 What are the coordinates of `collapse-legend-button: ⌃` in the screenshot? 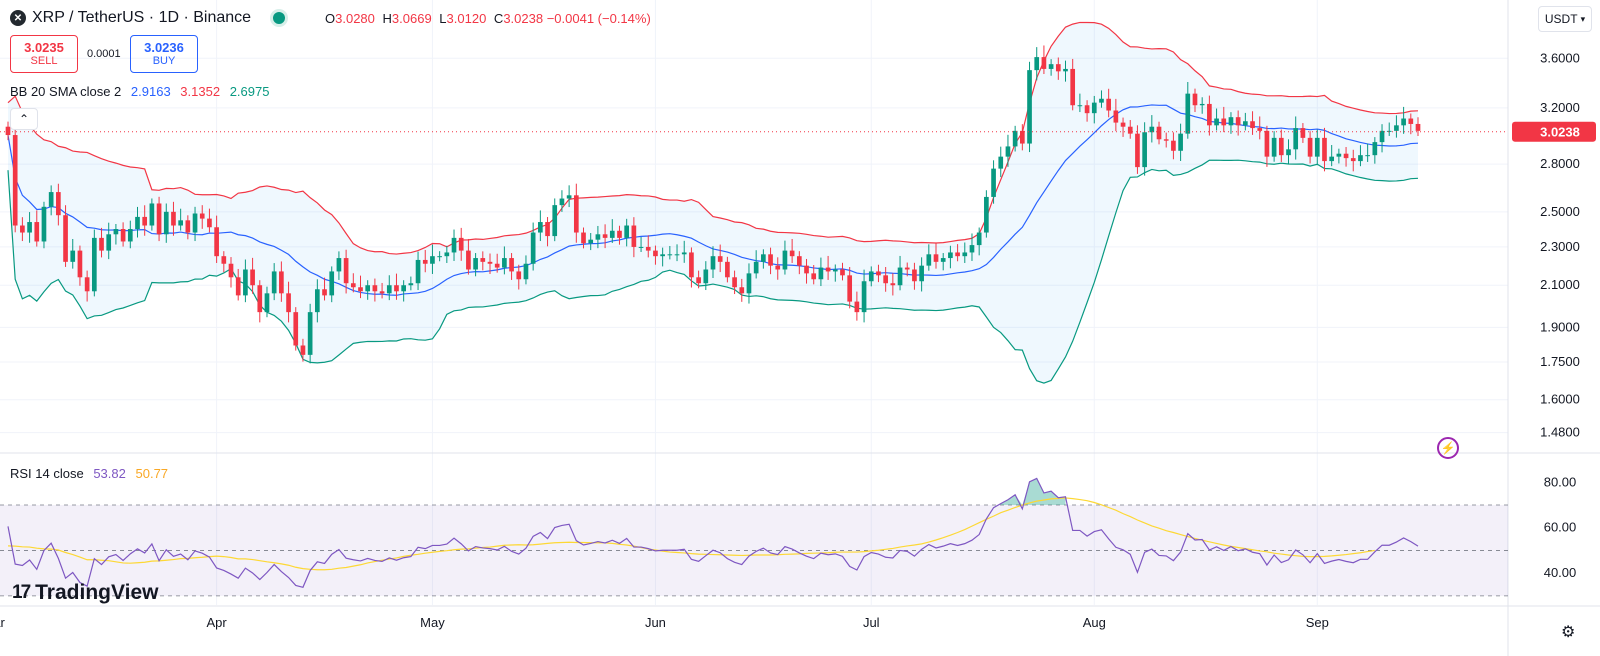 It's located at (24, 119).